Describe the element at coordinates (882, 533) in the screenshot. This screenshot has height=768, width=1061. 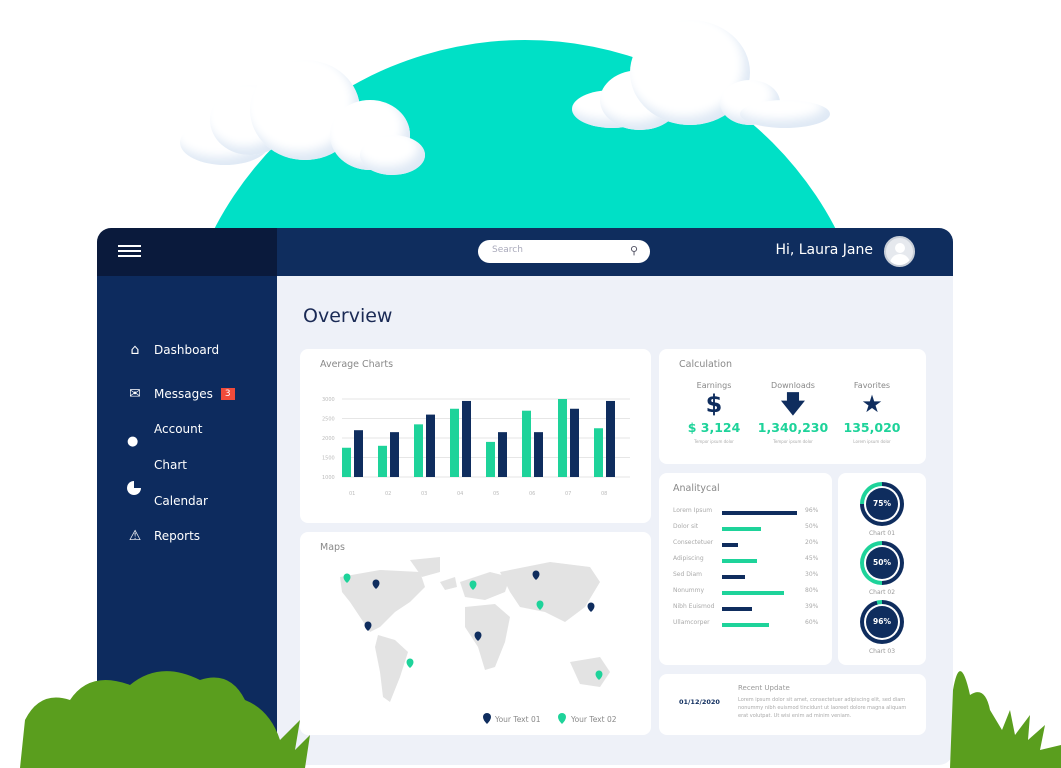
I see `donut-label: Chart 01` at that location.